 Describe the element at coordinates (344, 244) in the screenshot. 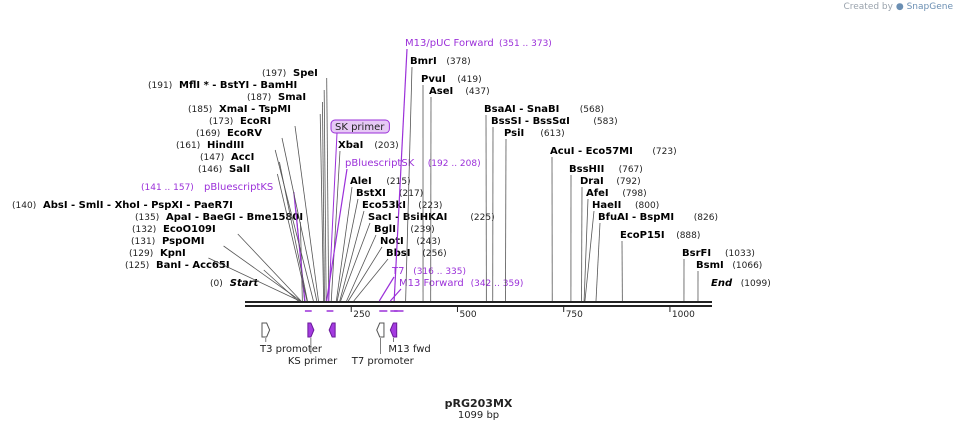

I see `enzyme-connector-alei` at that location.